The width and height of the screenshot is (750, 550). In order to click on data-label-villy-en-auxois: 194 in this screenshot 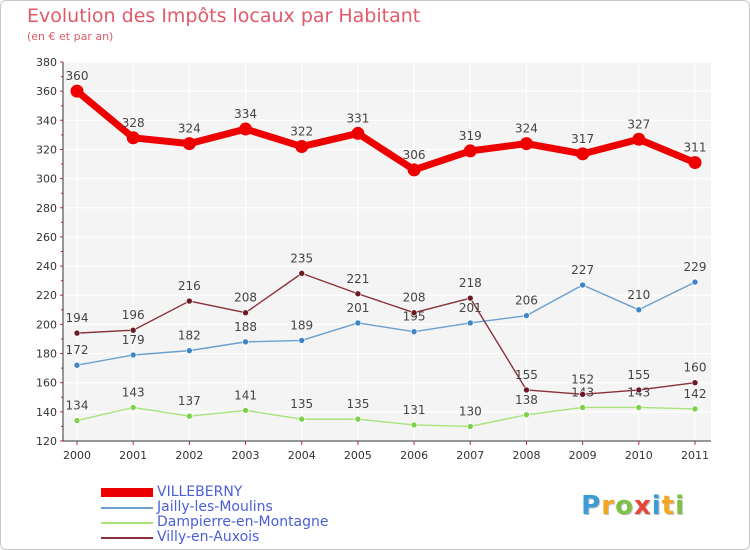, I will do `click(77, 318)`.